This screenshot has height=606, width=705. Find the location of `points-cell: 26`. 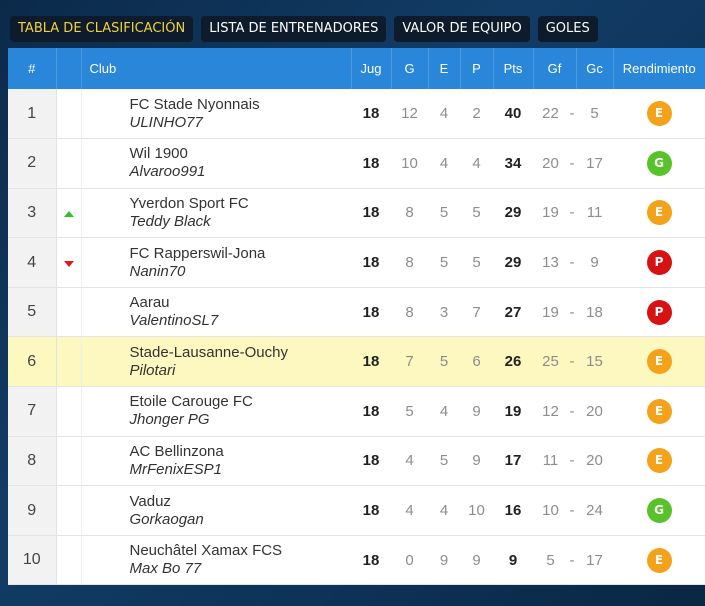

points-cell: 26 is located at coordinates (513, 362).